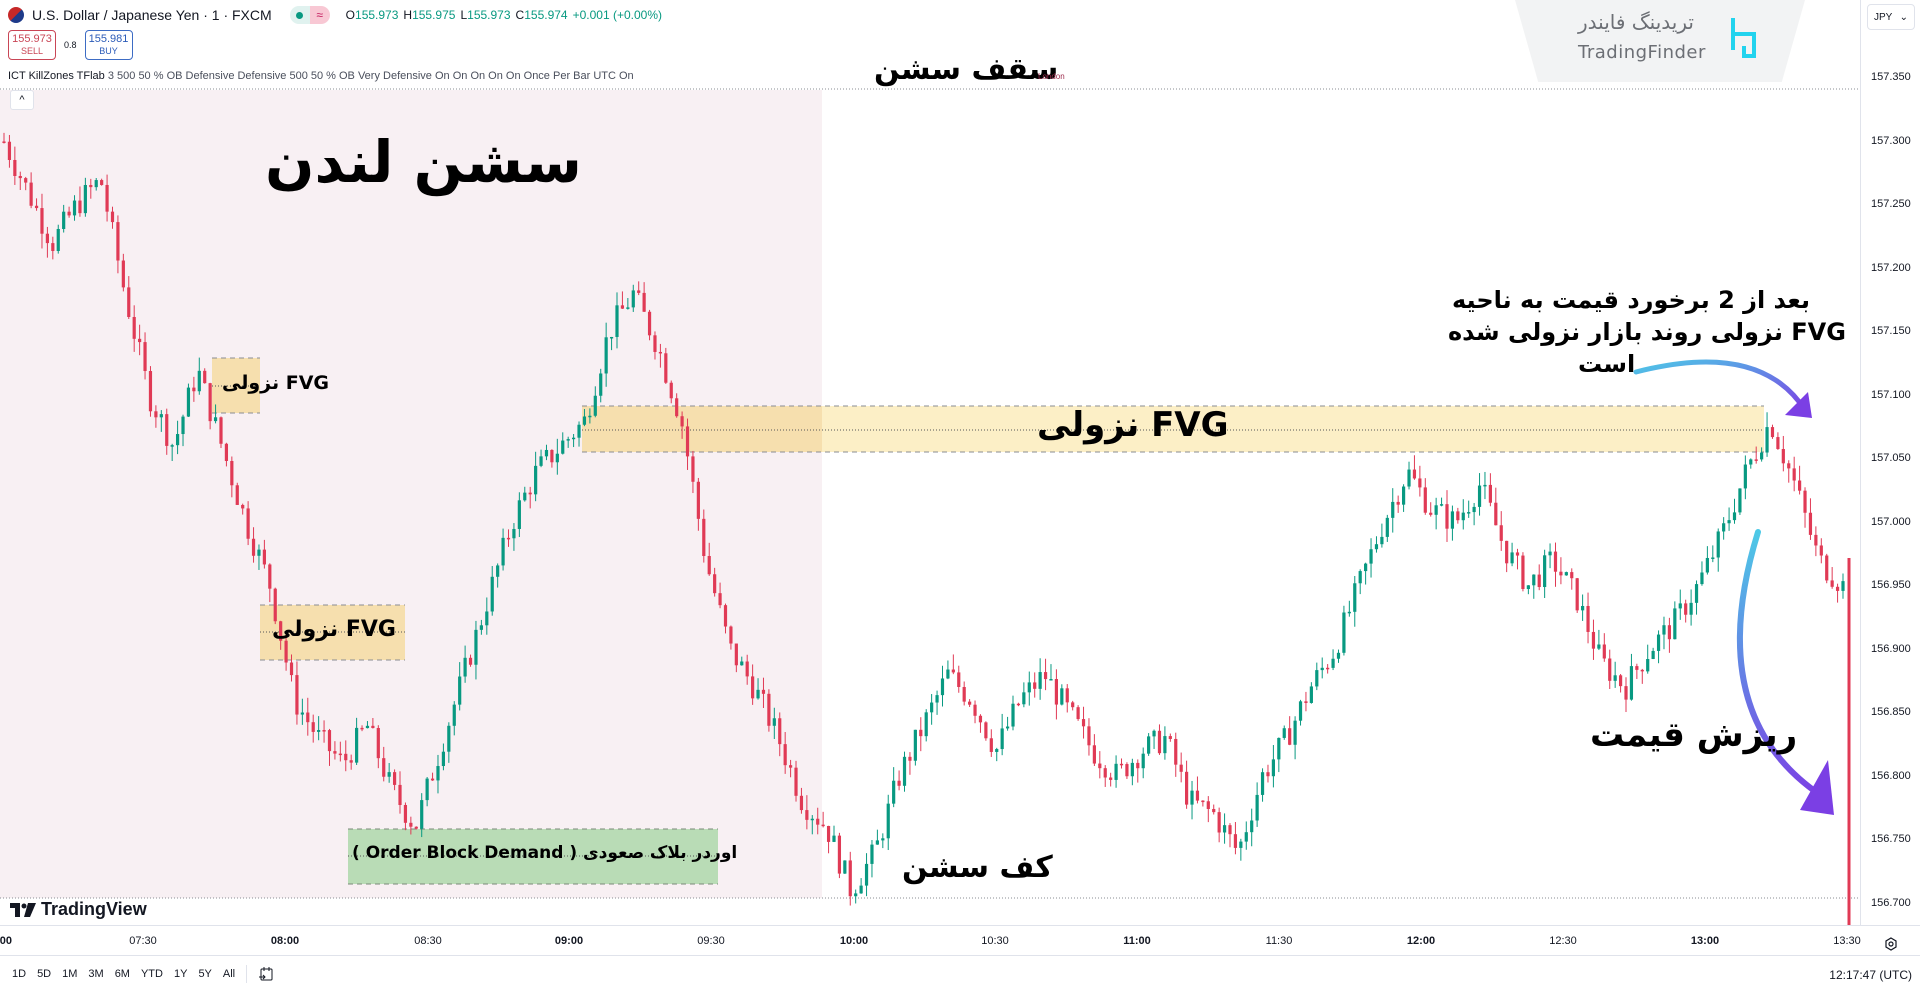 The width and height of the screenshot is (1920, 996). Describe the element at coordinates (1891, 394) in the screenshot. I see `price-tick: 157.100` at that location.